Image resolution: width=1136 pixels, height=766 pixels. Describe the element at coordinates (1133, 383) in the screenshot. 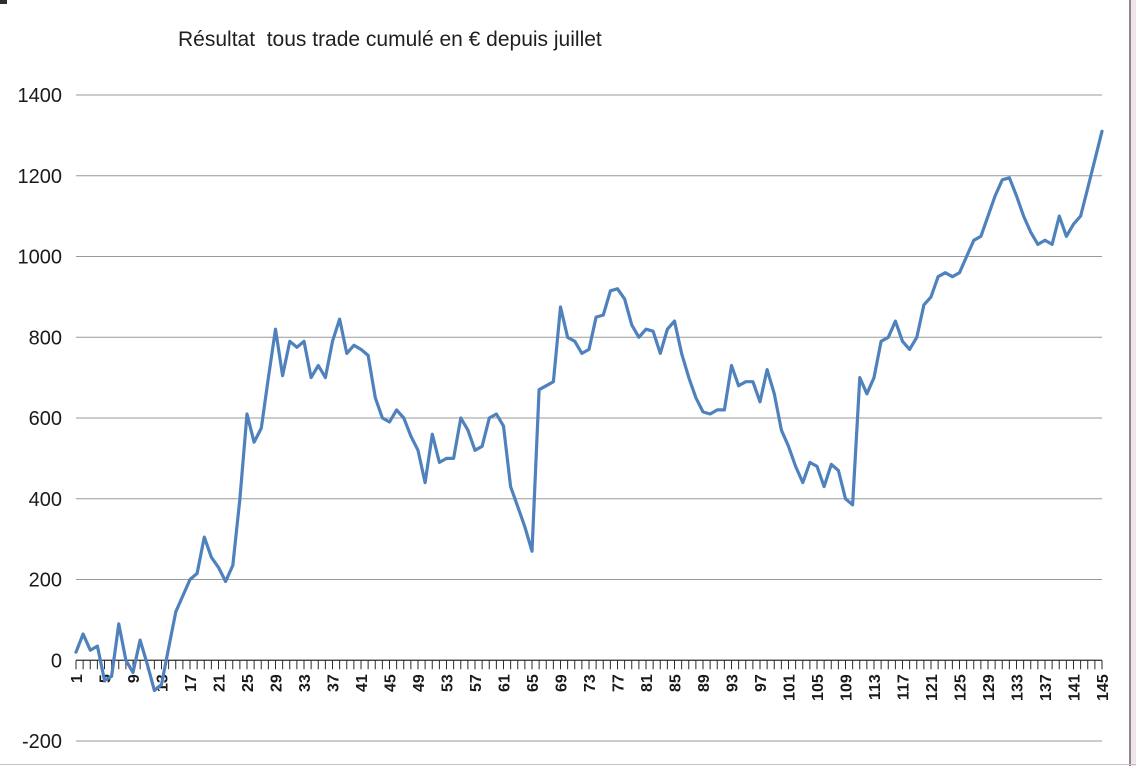

I see `window-right-edge-soft` at that location.